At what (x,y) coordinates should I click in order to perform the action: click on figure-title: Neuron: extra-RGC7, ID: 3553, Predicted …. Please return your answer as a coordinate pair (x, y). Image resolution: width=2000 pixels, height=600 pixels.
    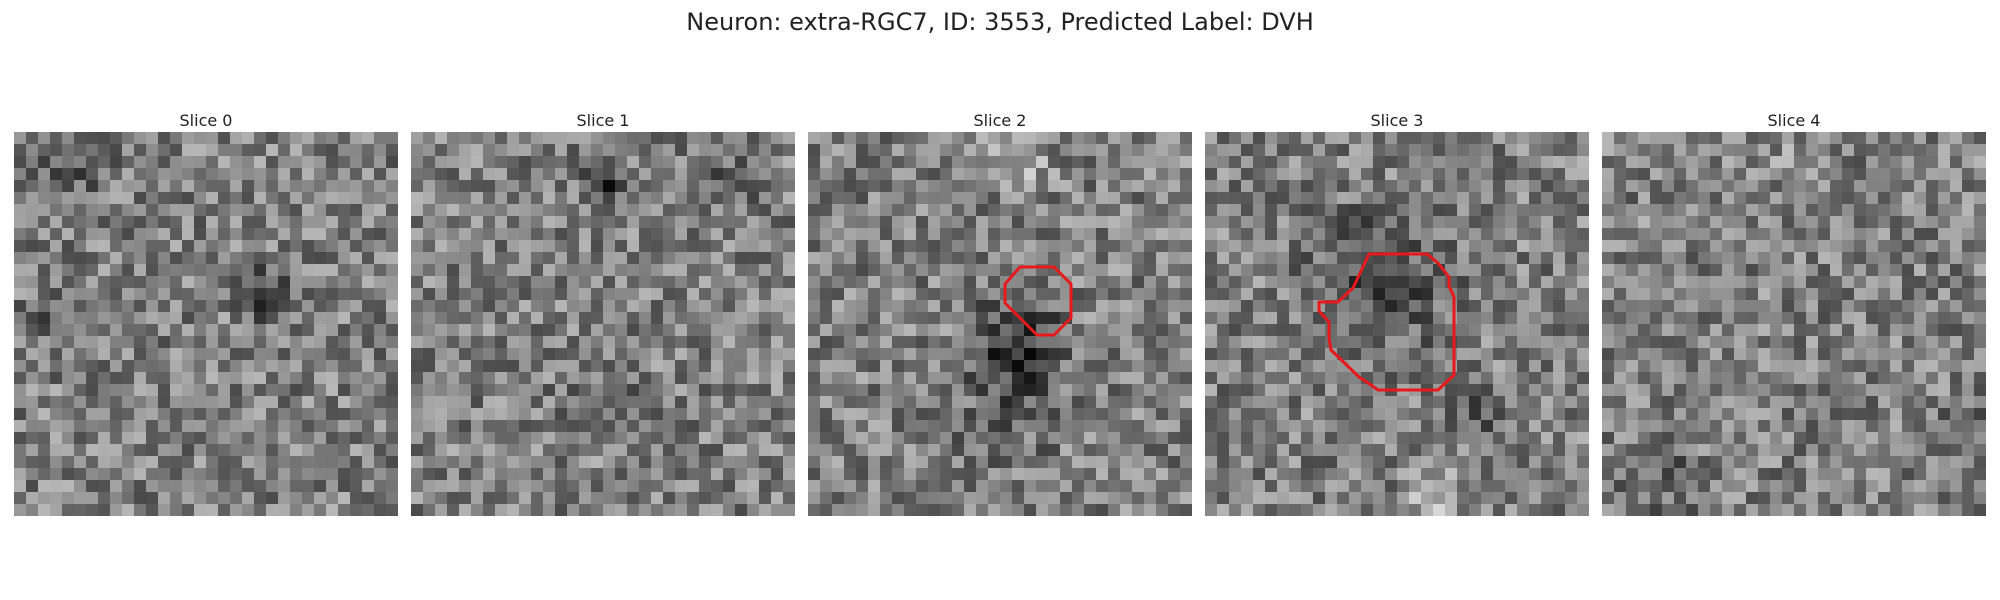
    Looking at the image, I should click on (1000, 22).